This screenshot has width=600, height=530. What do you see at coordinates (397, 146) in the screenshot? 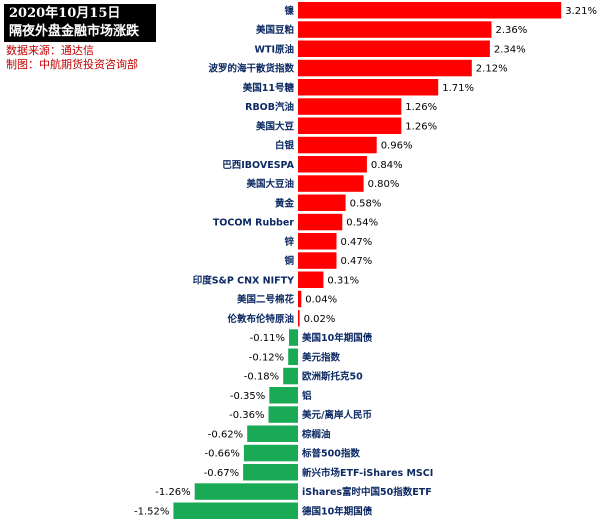
I see `value-label-7: 0.96%` at bounding box center [397, 146].